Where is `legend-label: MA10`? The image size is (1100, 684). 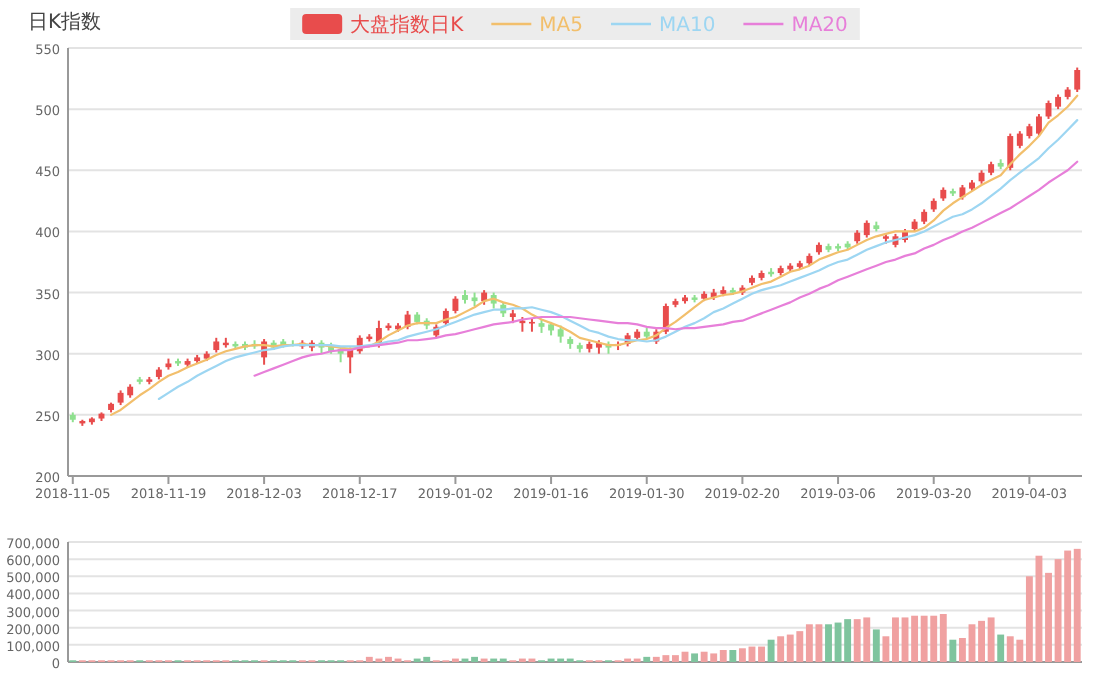 legend-label: MA10 is located at coordinates (687, 26).